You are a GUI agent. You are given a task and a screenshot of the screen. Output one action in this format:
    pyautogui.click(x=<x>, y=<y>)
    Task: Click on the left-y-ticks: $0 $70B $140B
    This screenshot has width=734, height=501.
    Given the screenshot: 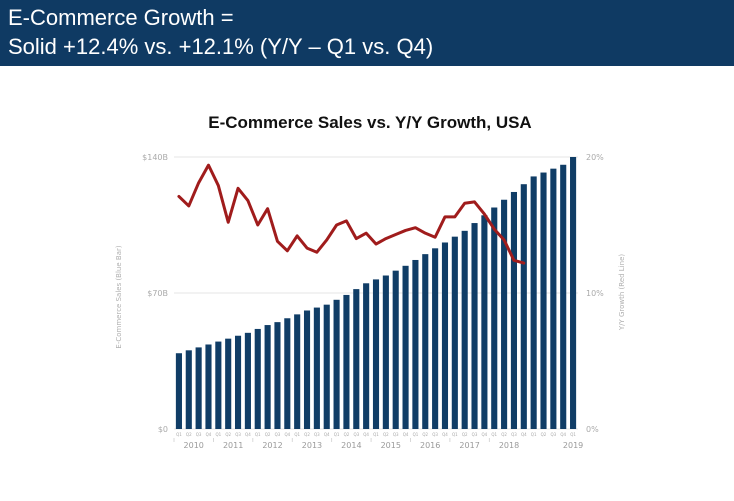 What is the action you would take?
    pyautogui.click(x=155, y=293)
    